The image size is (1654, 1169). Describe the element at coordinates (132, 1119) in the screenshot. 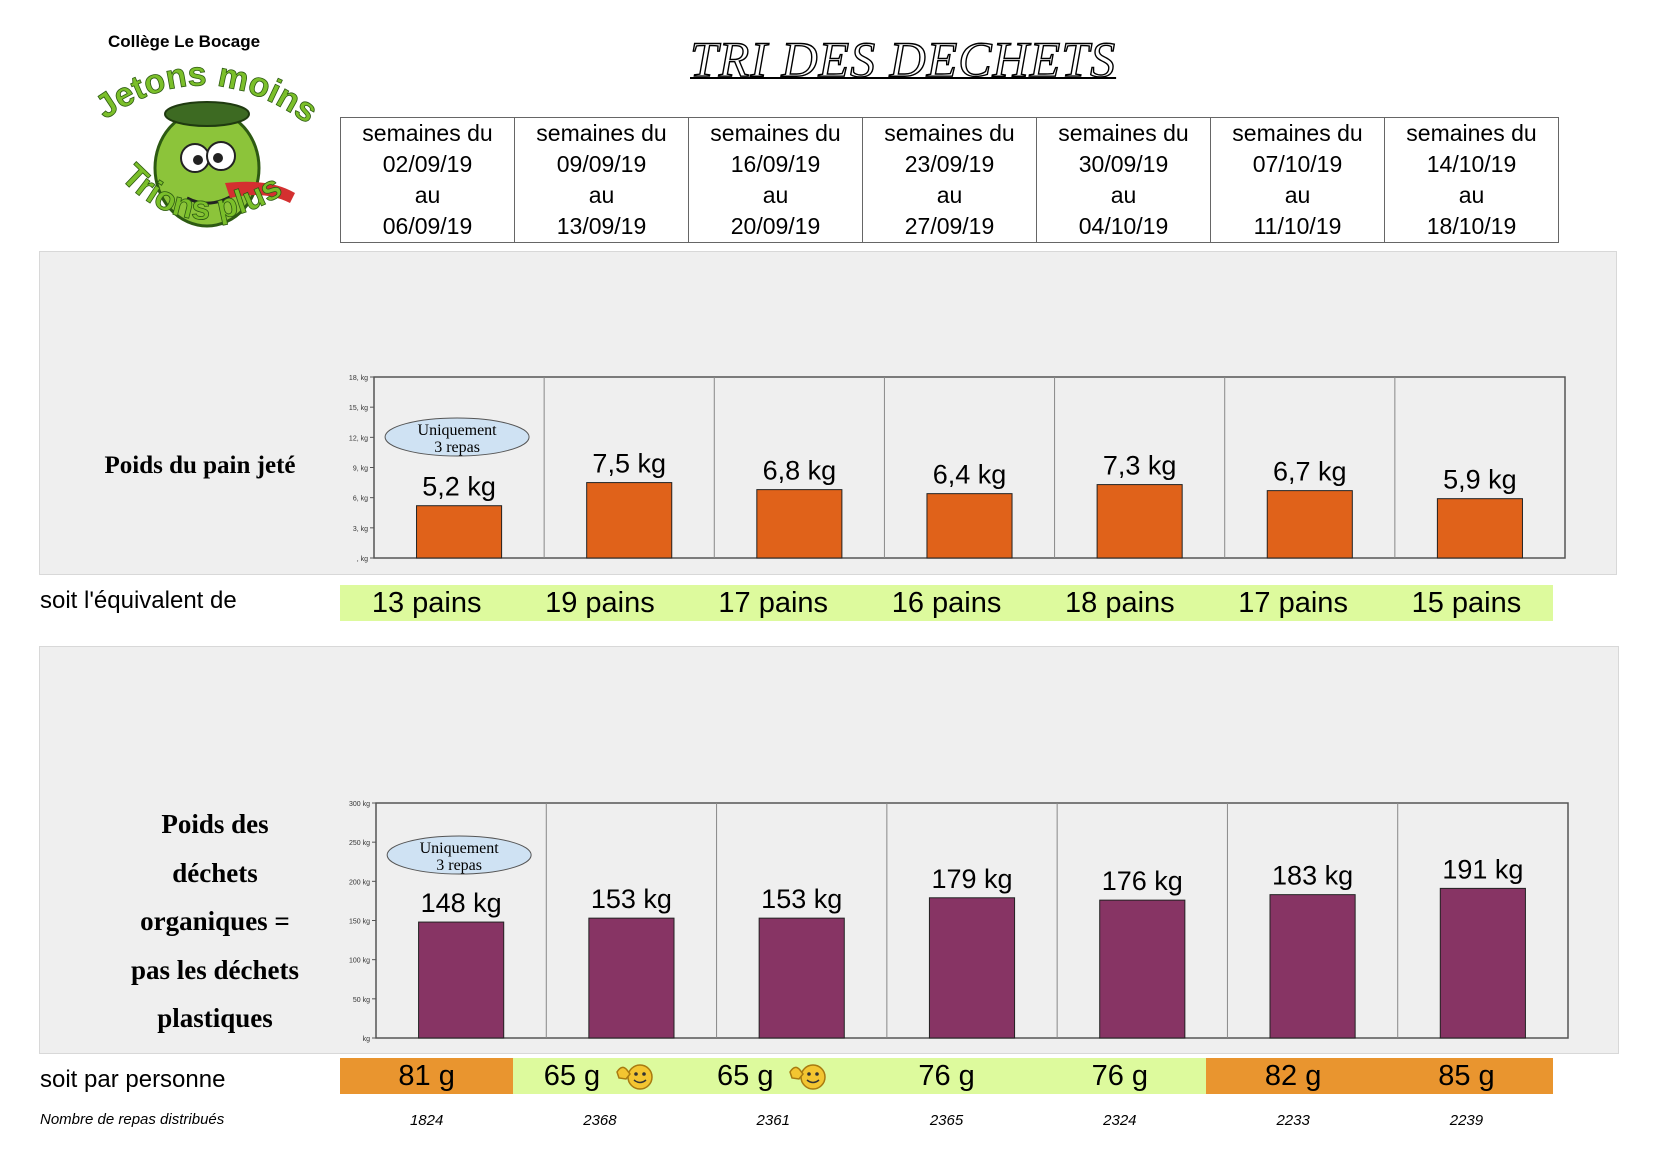

I see `meals-label: Nombre de repas distribués` at that location.